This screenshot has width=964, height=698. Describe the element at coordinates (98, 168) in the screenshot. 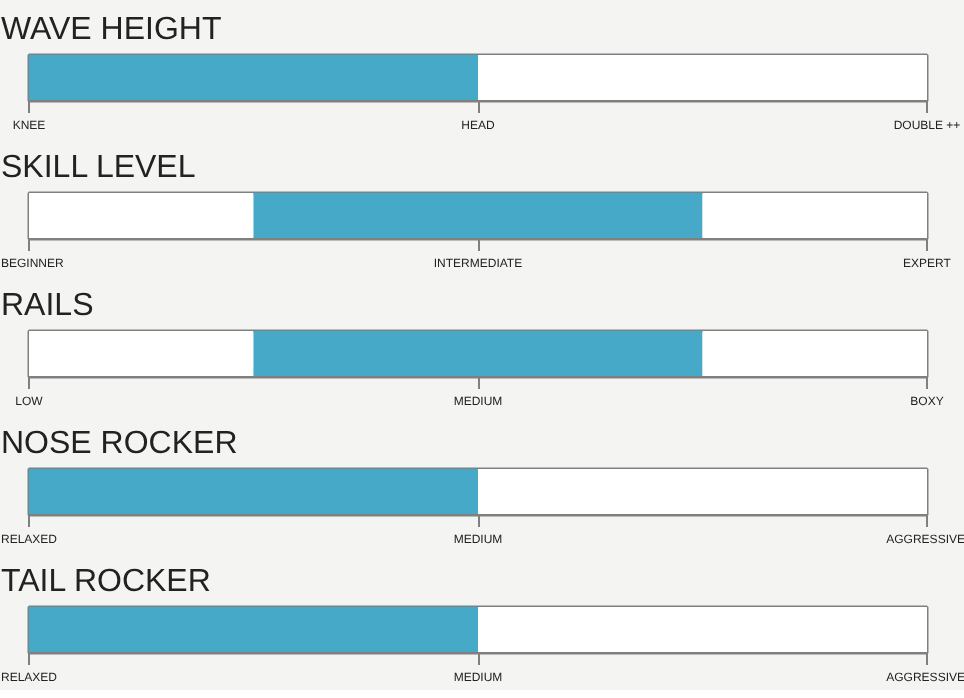

I see `chart-title: SKILL LEVEL` at that location.